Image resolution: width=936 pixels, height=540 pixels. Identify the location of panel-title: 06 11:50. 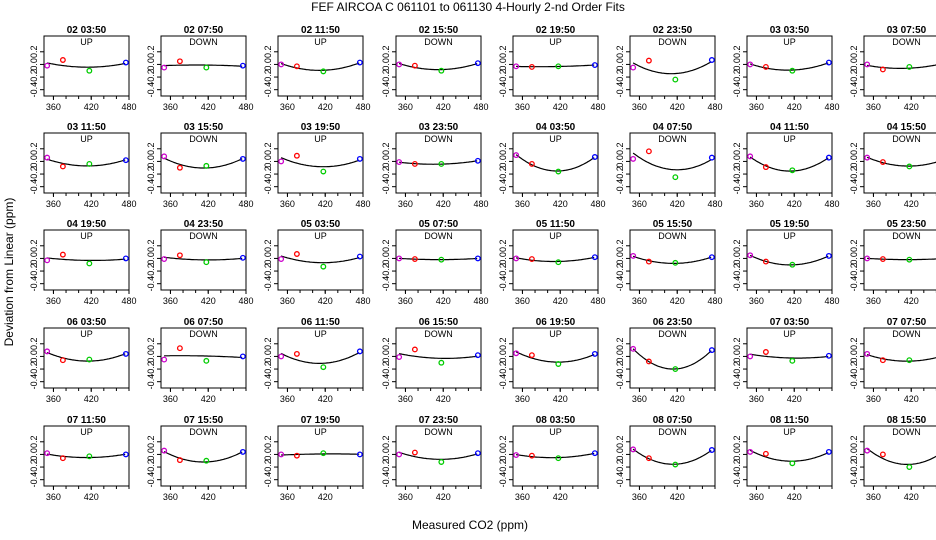
(320, 322).